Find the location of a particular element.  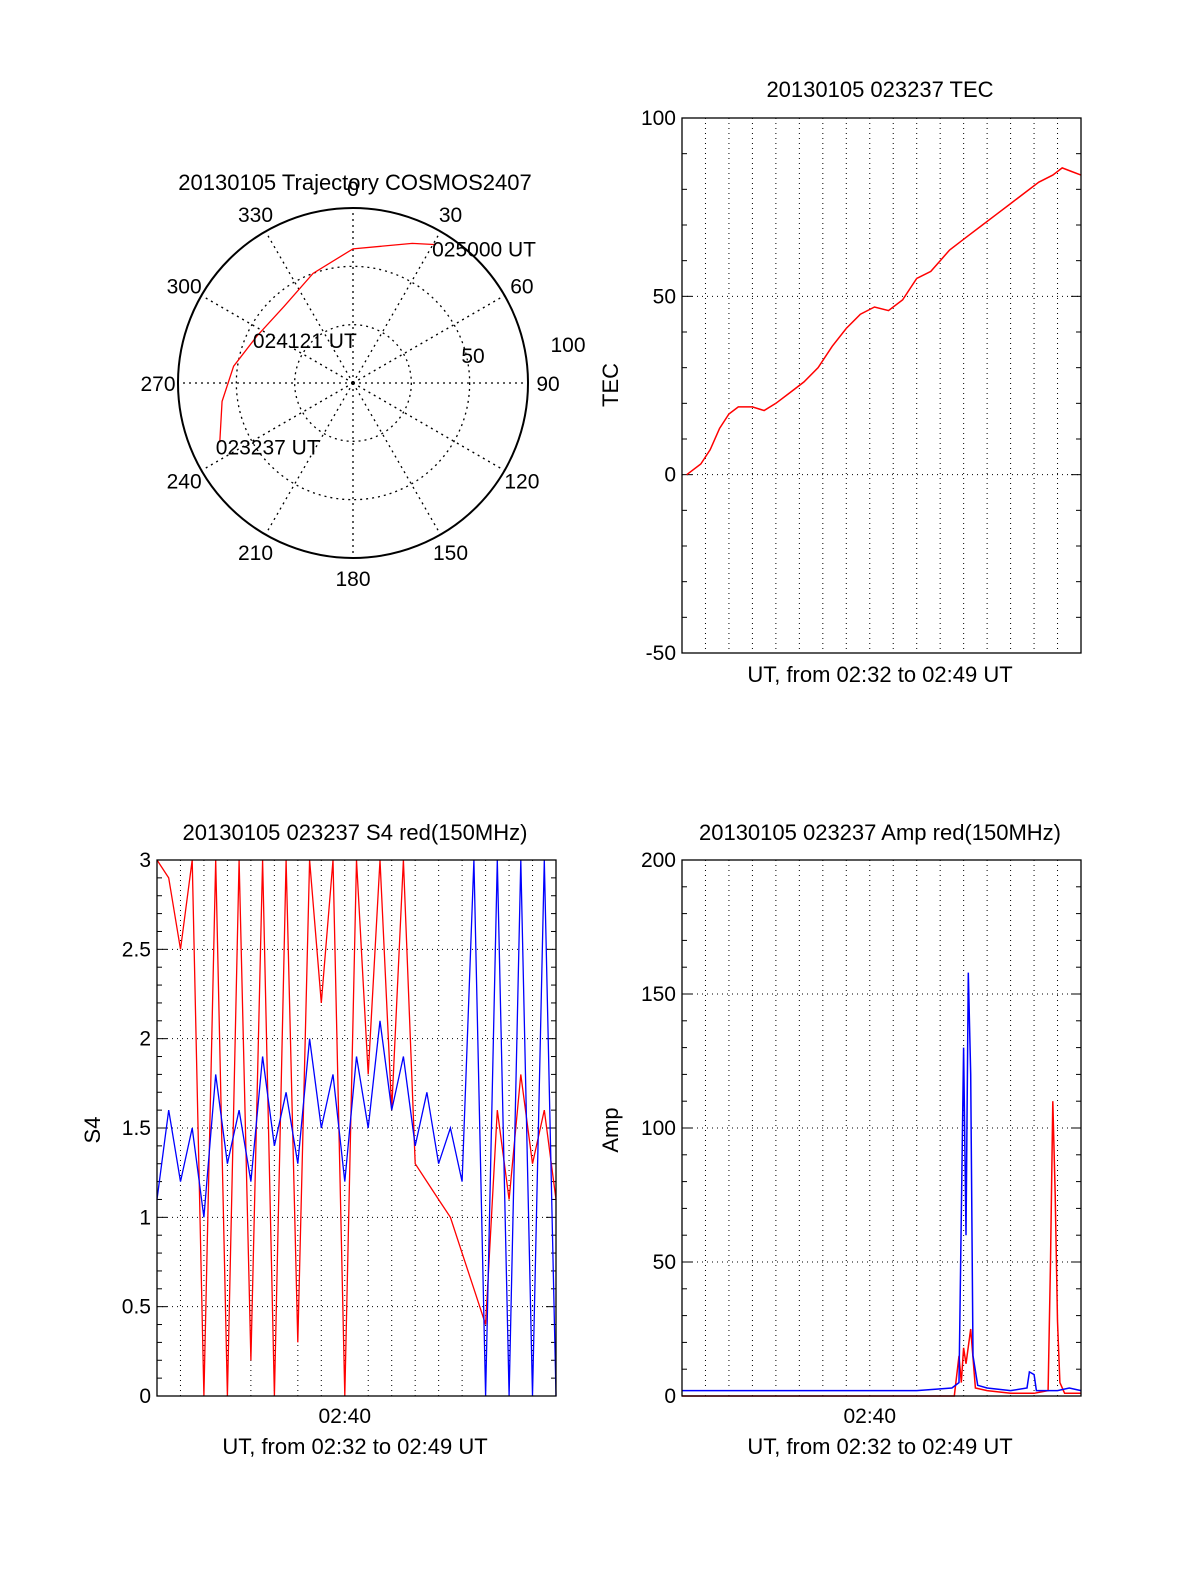

polar-title: 20130105 Trajectory COSMOS2407 is located at coordinates (354, 182).